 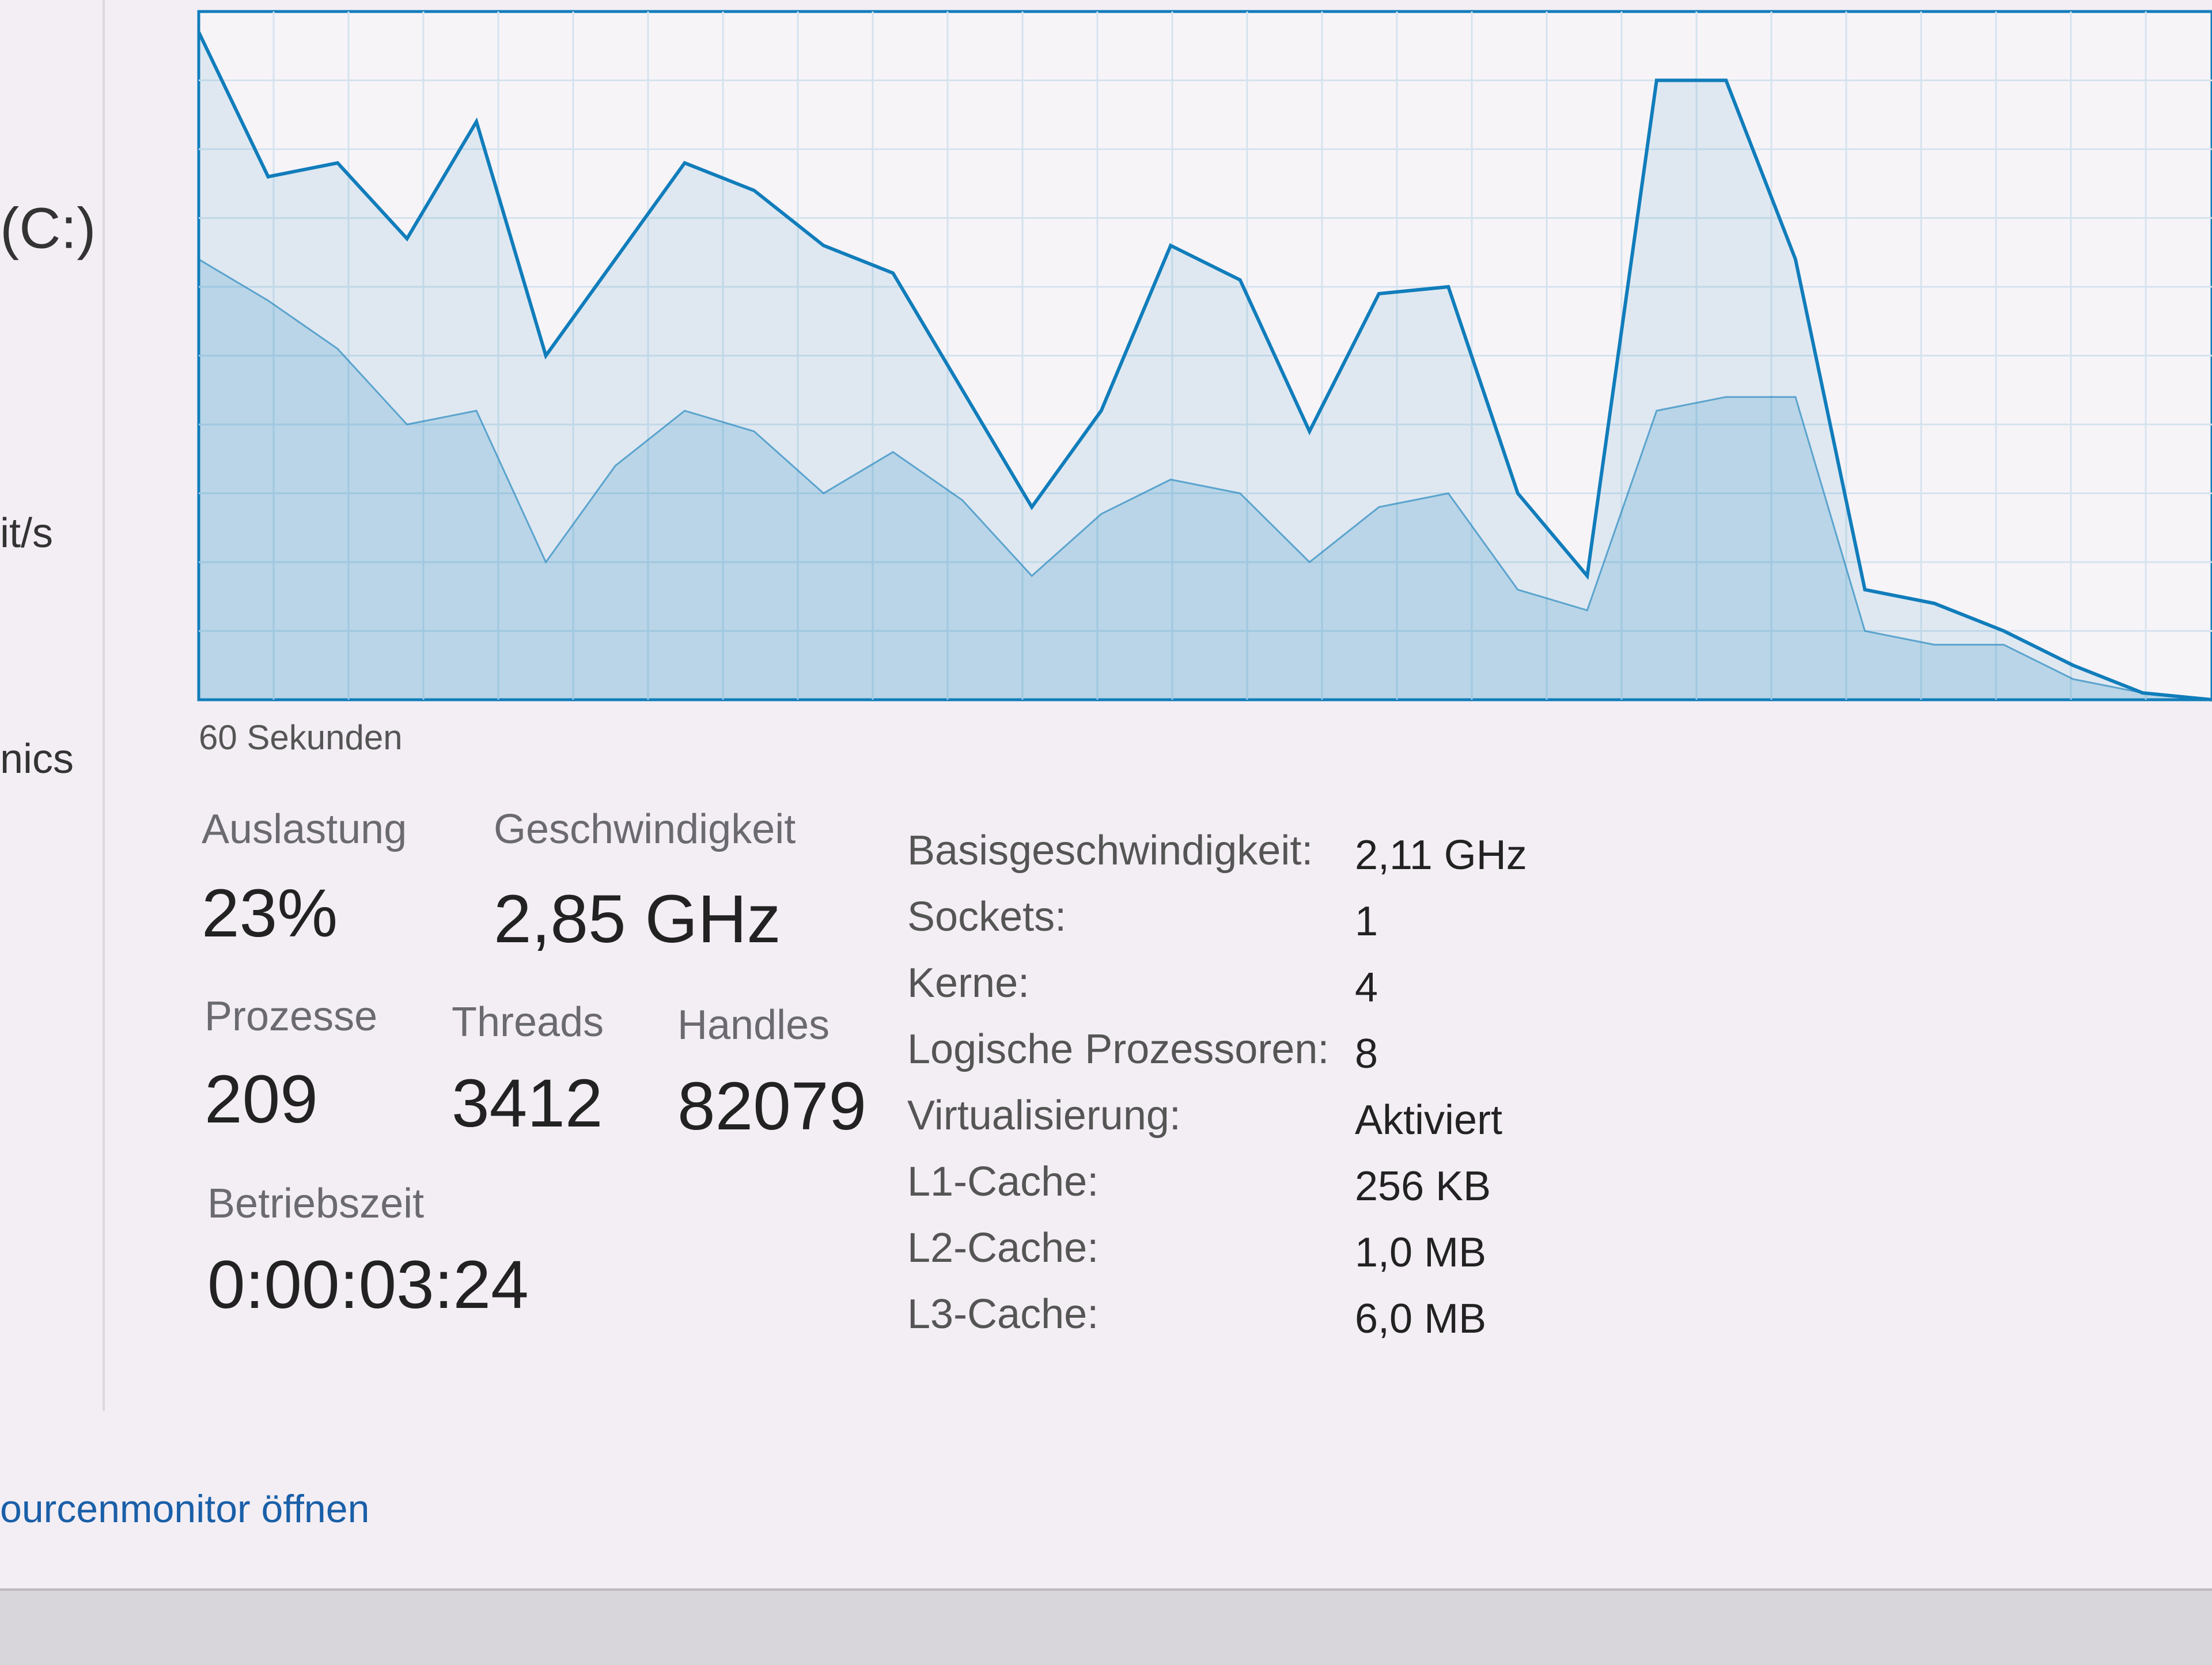 What do you see at coordinates (1003, 1314) in the screenshot?
I see `detail-label: L3-Cache:` at bounding box center [1003, 1314].